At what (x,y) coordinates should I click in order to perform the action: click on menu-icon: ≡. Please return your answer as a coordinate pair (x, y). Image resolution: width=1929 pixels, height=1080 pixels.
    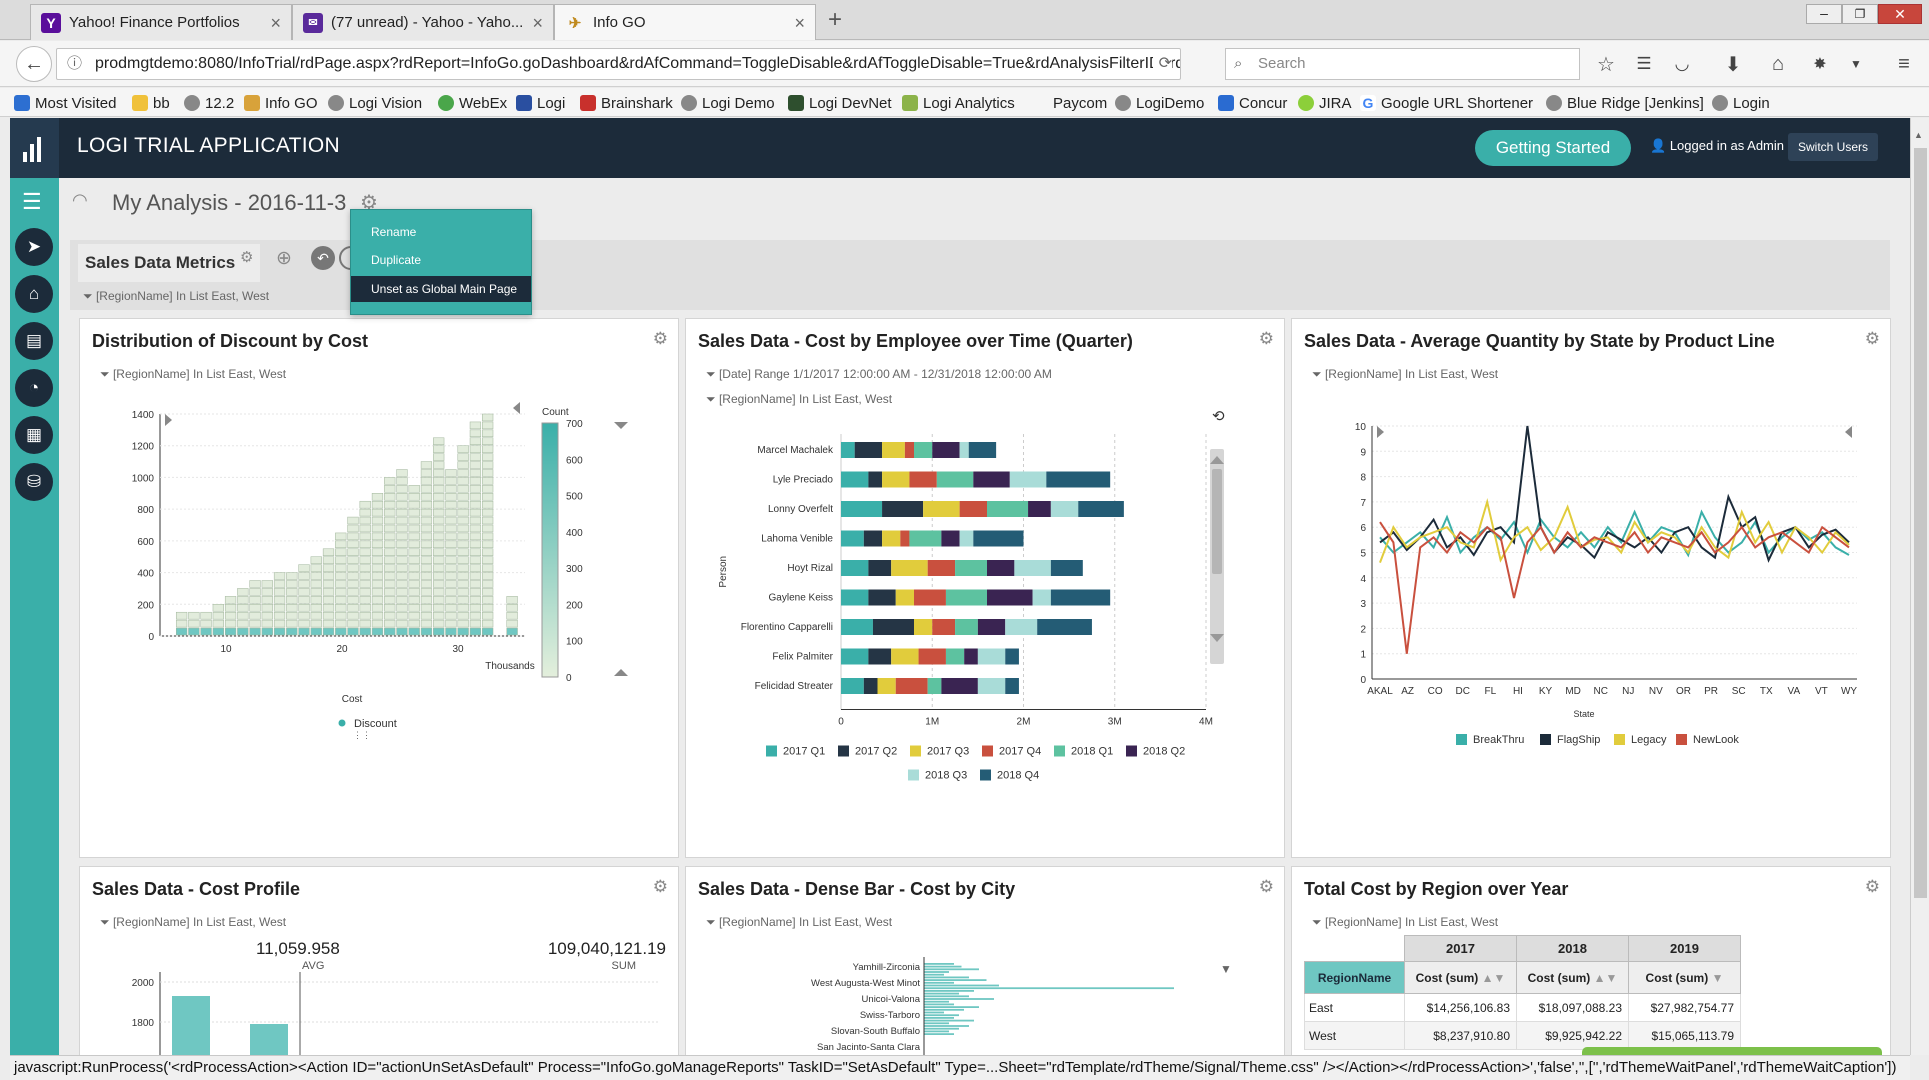
    Looking at the image, I should click on (1904, 63).